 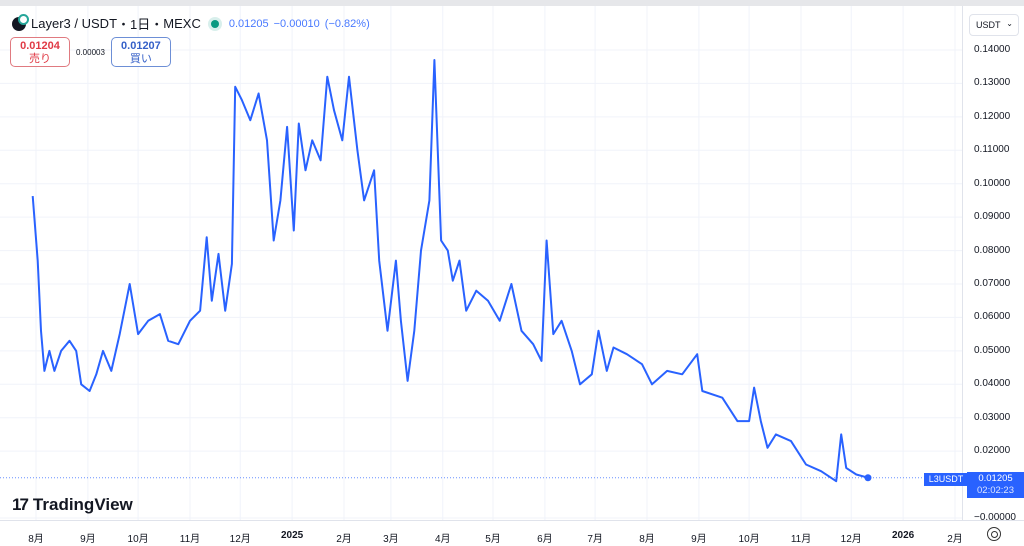 I want to click on quote-currency: USDT, so click(x=99, y=23).